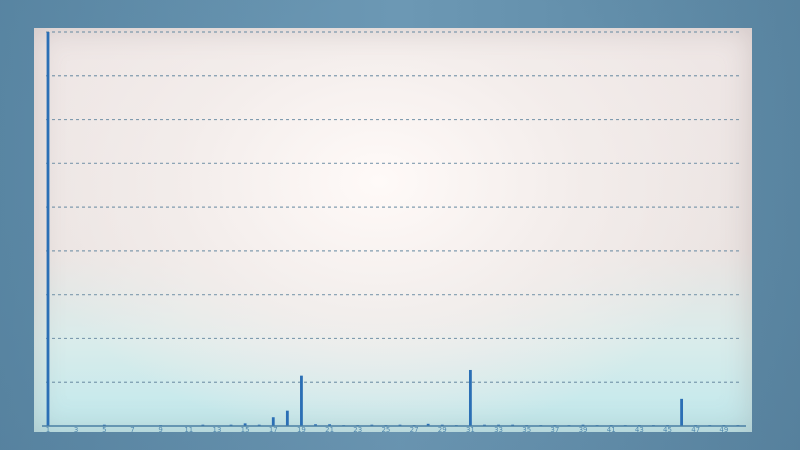 This screenshot has width=800, height=450. Describe the element at coordinates (414, 429) in the screenshot. I see `x-tick-label: 27` at that location.